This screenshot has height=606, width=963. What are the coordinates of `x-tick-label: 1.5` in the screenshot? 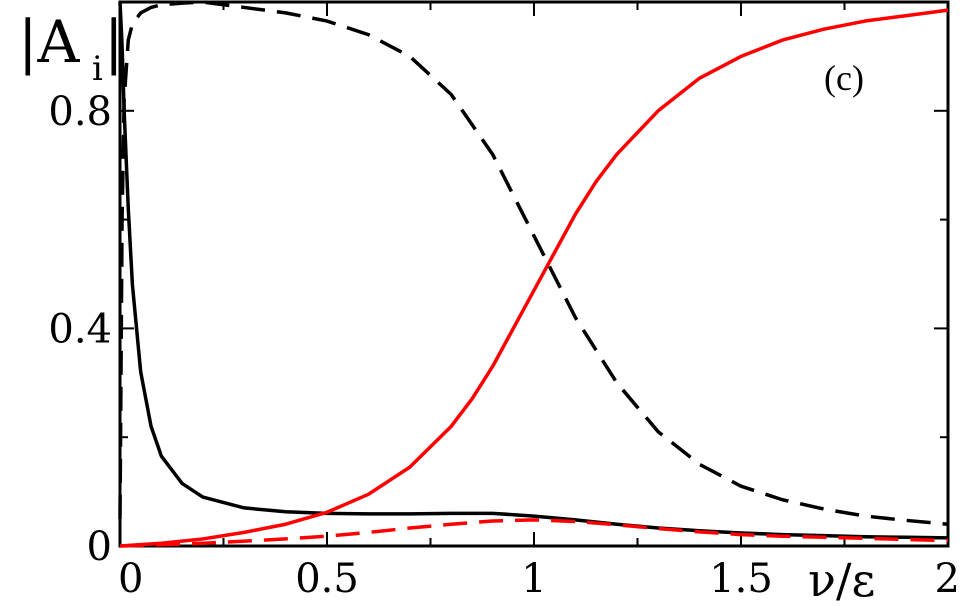 It's located at (741, 579).